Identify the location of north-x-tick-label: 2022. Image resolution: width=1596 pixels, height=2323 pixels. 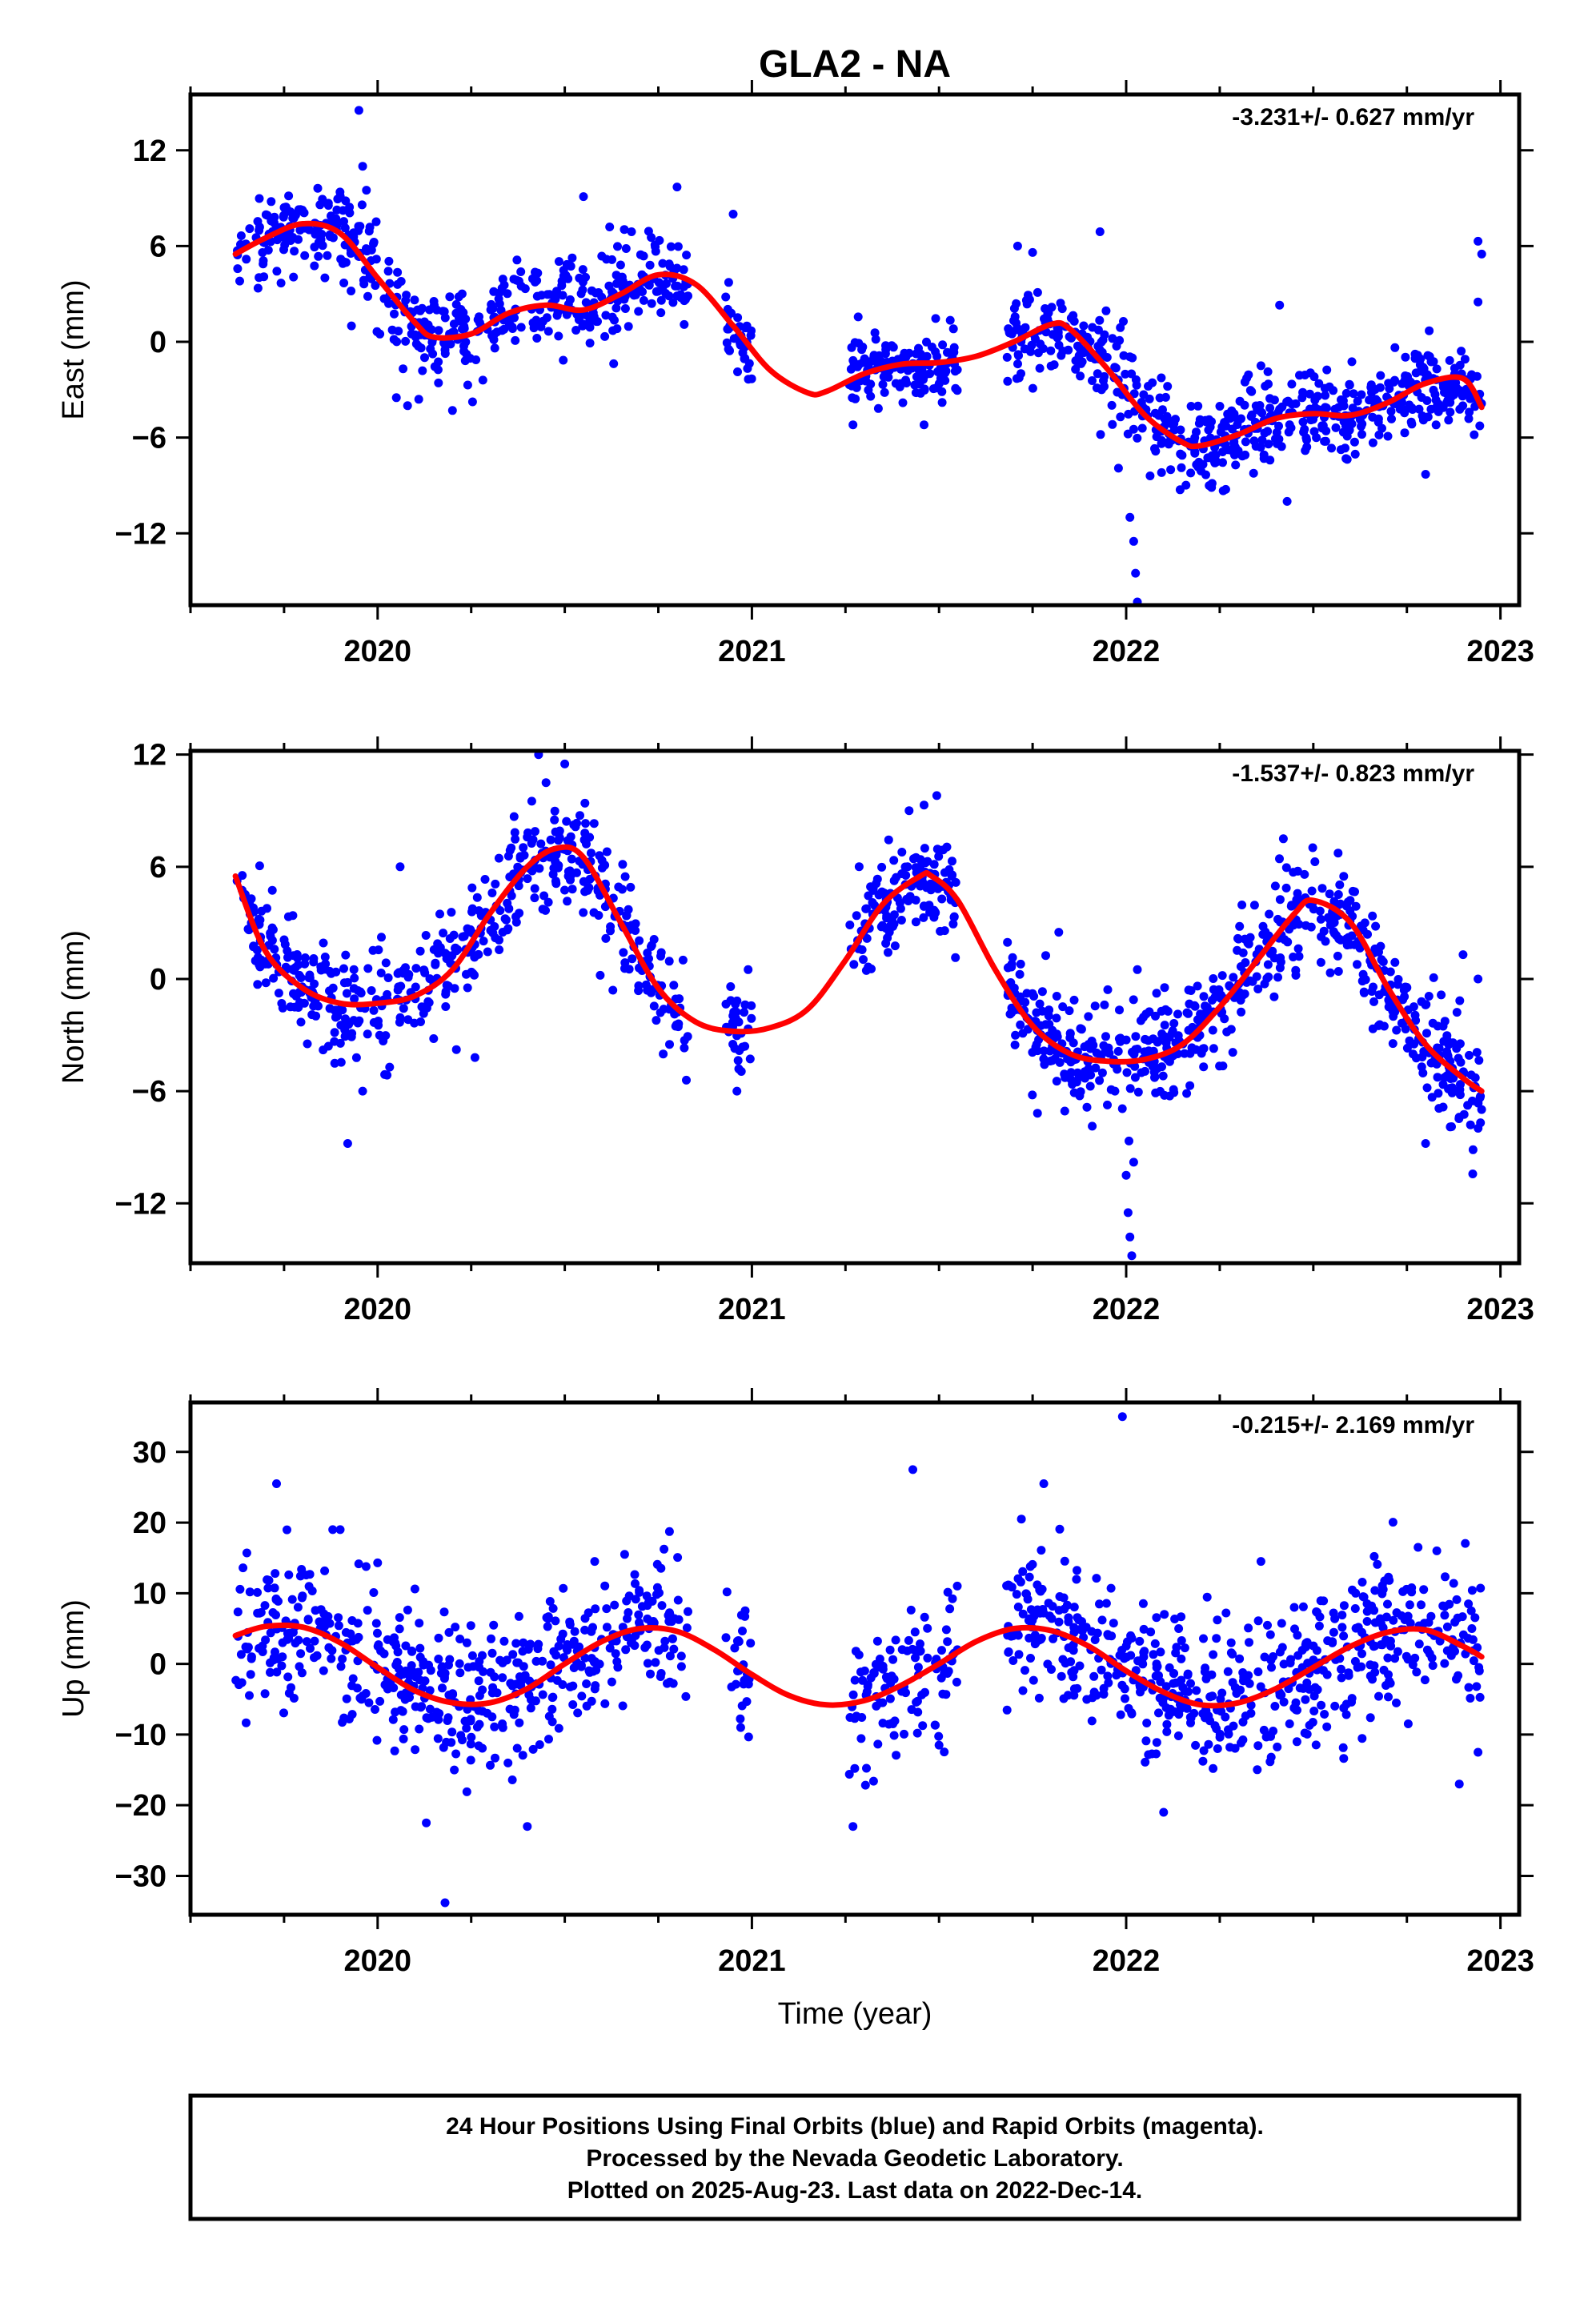
(1127, 1309).